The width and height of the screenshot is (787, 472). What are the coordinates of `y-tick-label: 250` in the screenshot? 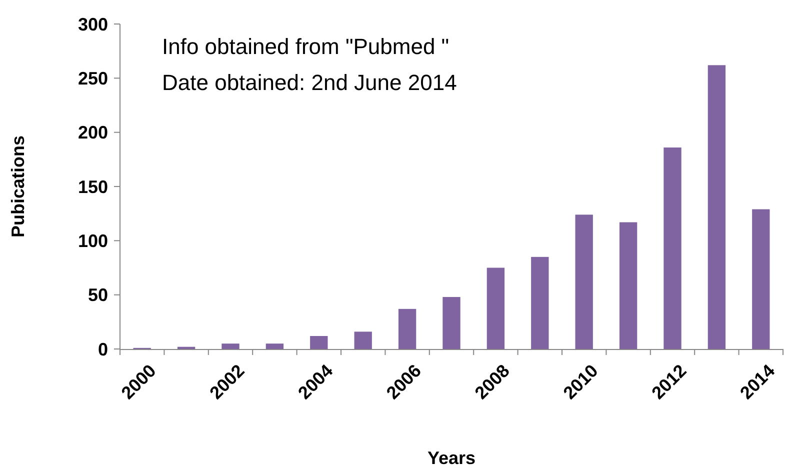 It's located at (93, 78).